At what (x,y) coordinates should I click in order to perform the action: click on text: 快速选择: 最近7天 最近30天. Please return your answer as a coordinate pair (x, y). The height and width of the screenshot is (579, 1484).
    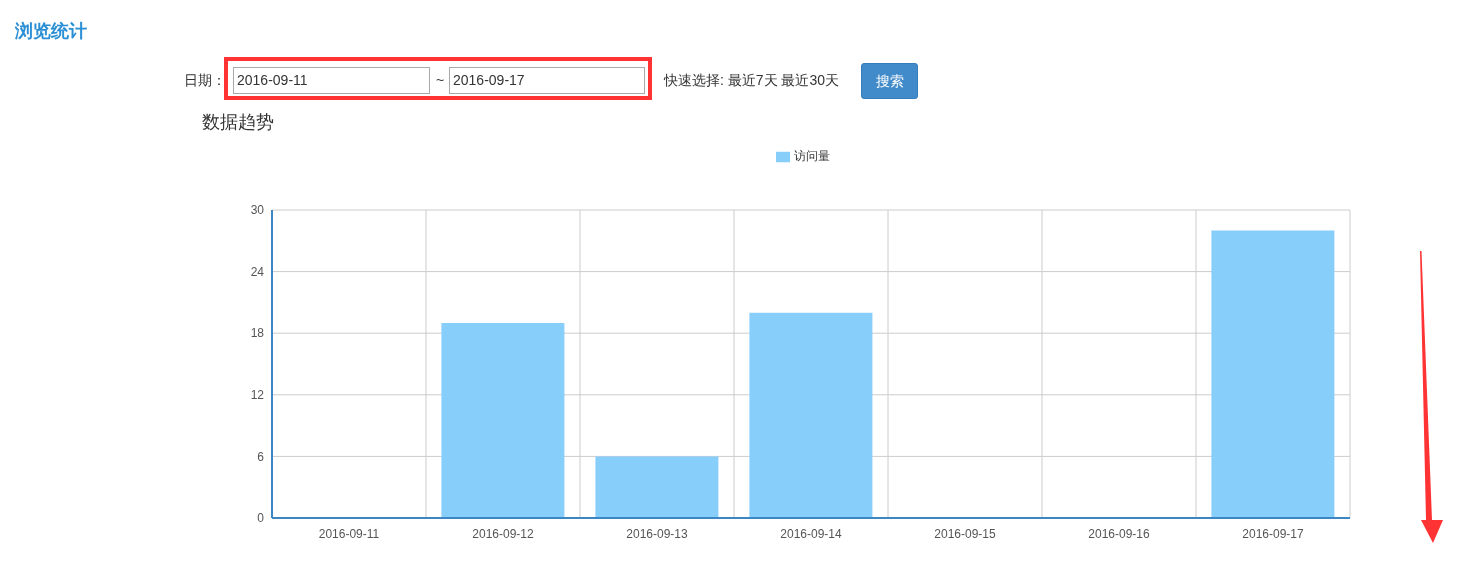
    Looking at the image, I should click on (752, 80).